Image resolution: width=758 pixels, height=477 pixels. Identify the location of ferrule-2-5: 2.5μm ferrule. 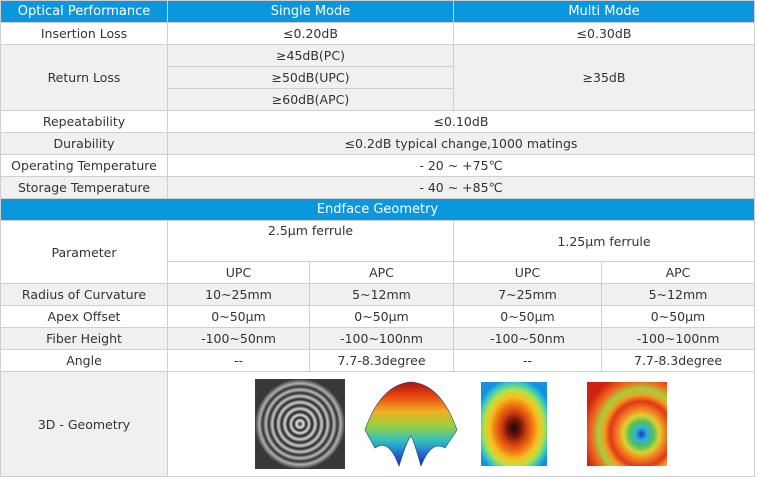
(310, 241).